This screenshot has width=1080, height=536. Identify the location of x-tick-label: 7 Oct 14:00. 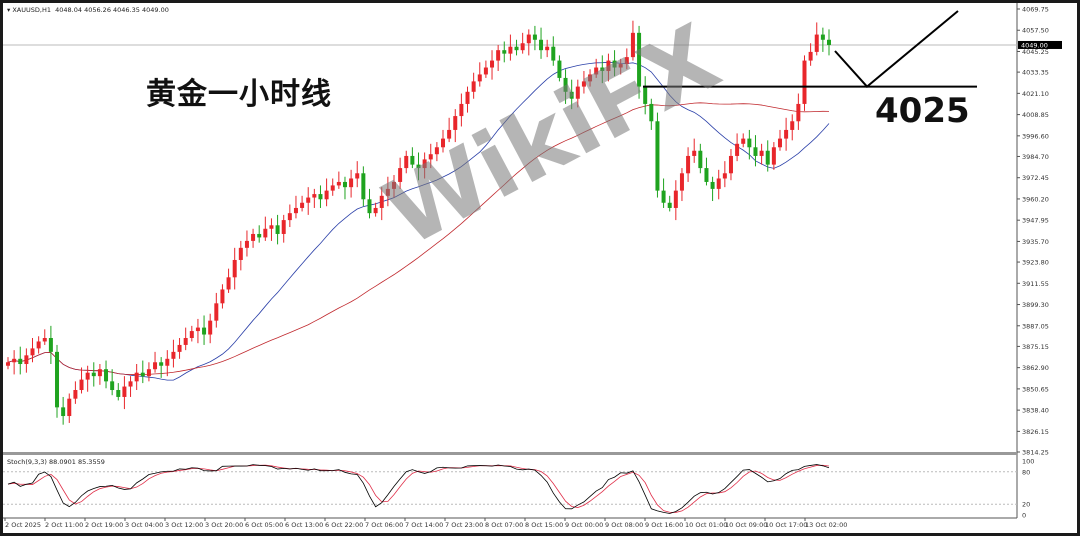
(424, 525).